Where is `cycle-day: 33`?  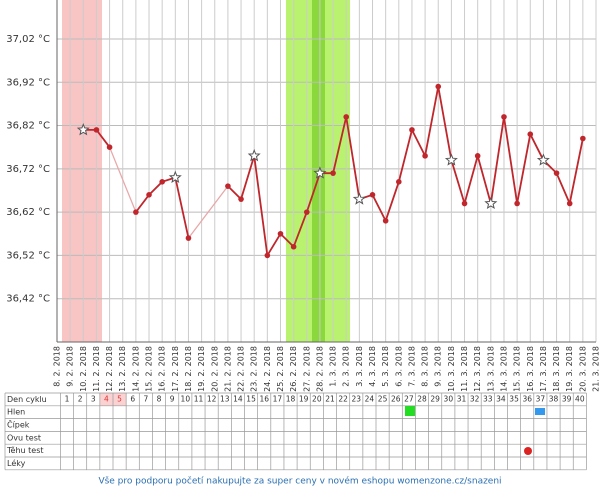
cycle-day: 33 is located at coordinates (488, 398).